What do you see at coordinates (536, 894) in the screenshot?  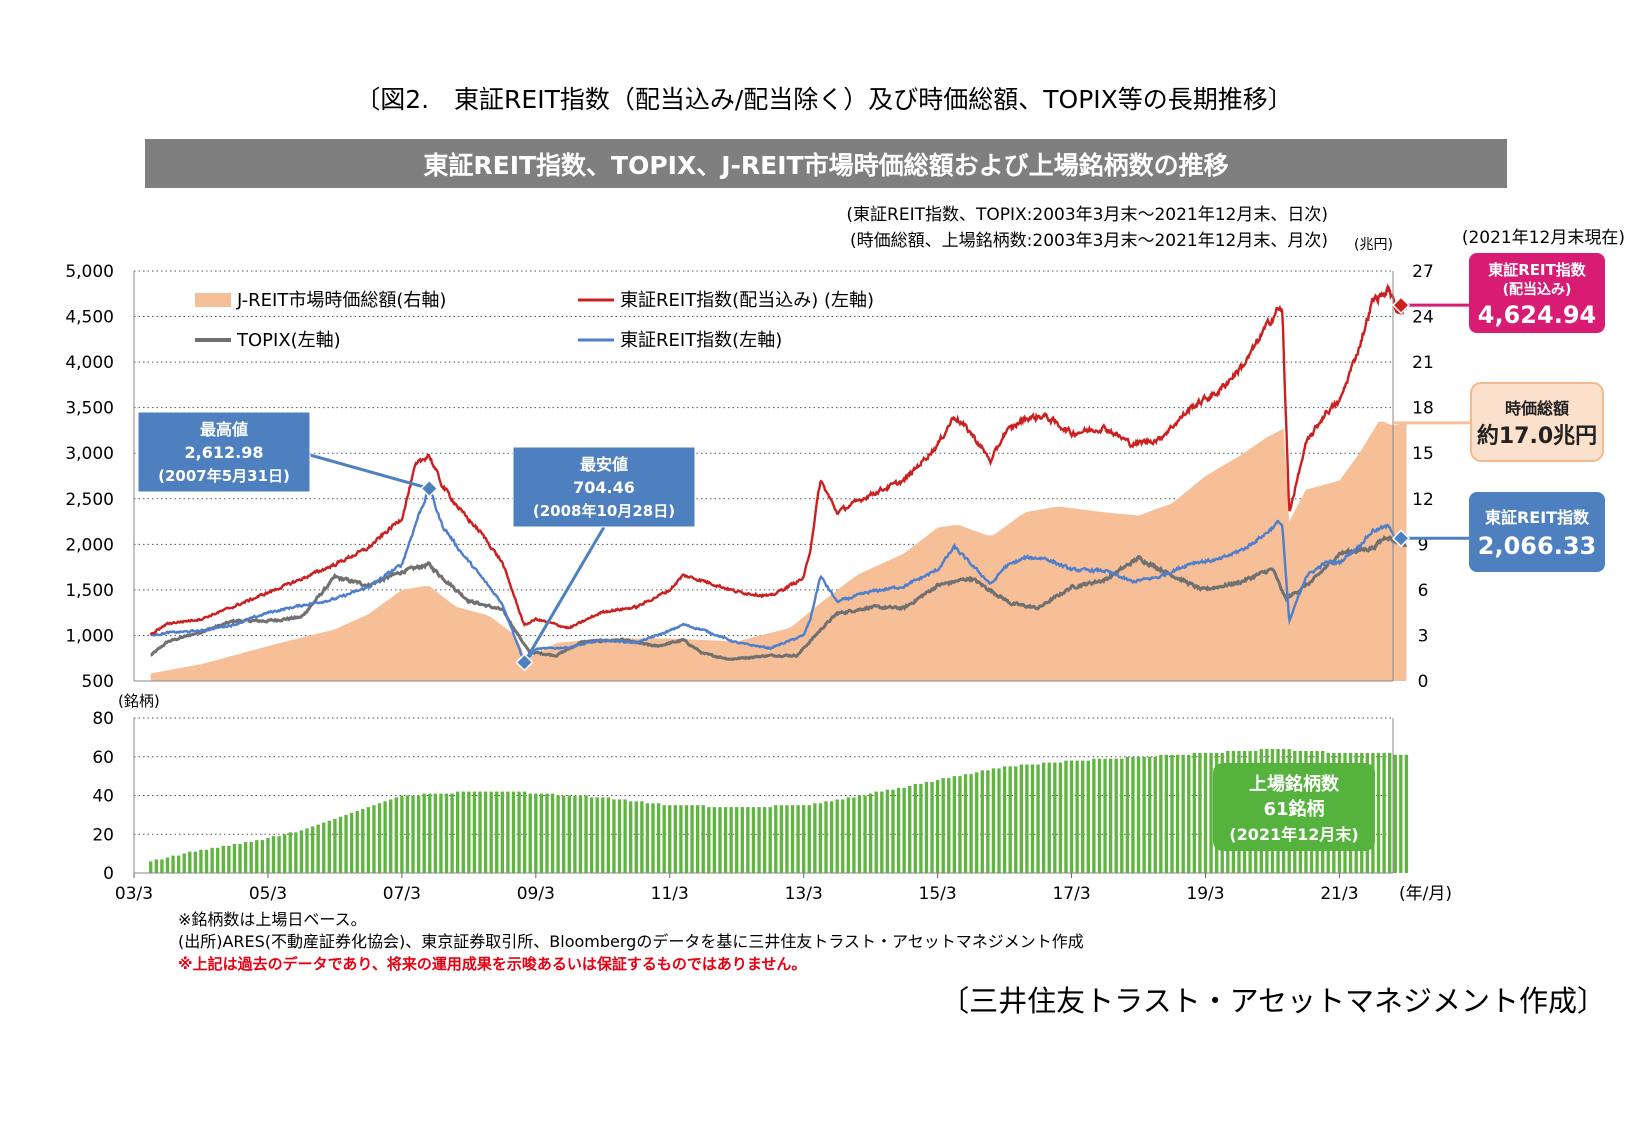 I see `x-tick-label: 09/3` at bounding box center [536, 894].